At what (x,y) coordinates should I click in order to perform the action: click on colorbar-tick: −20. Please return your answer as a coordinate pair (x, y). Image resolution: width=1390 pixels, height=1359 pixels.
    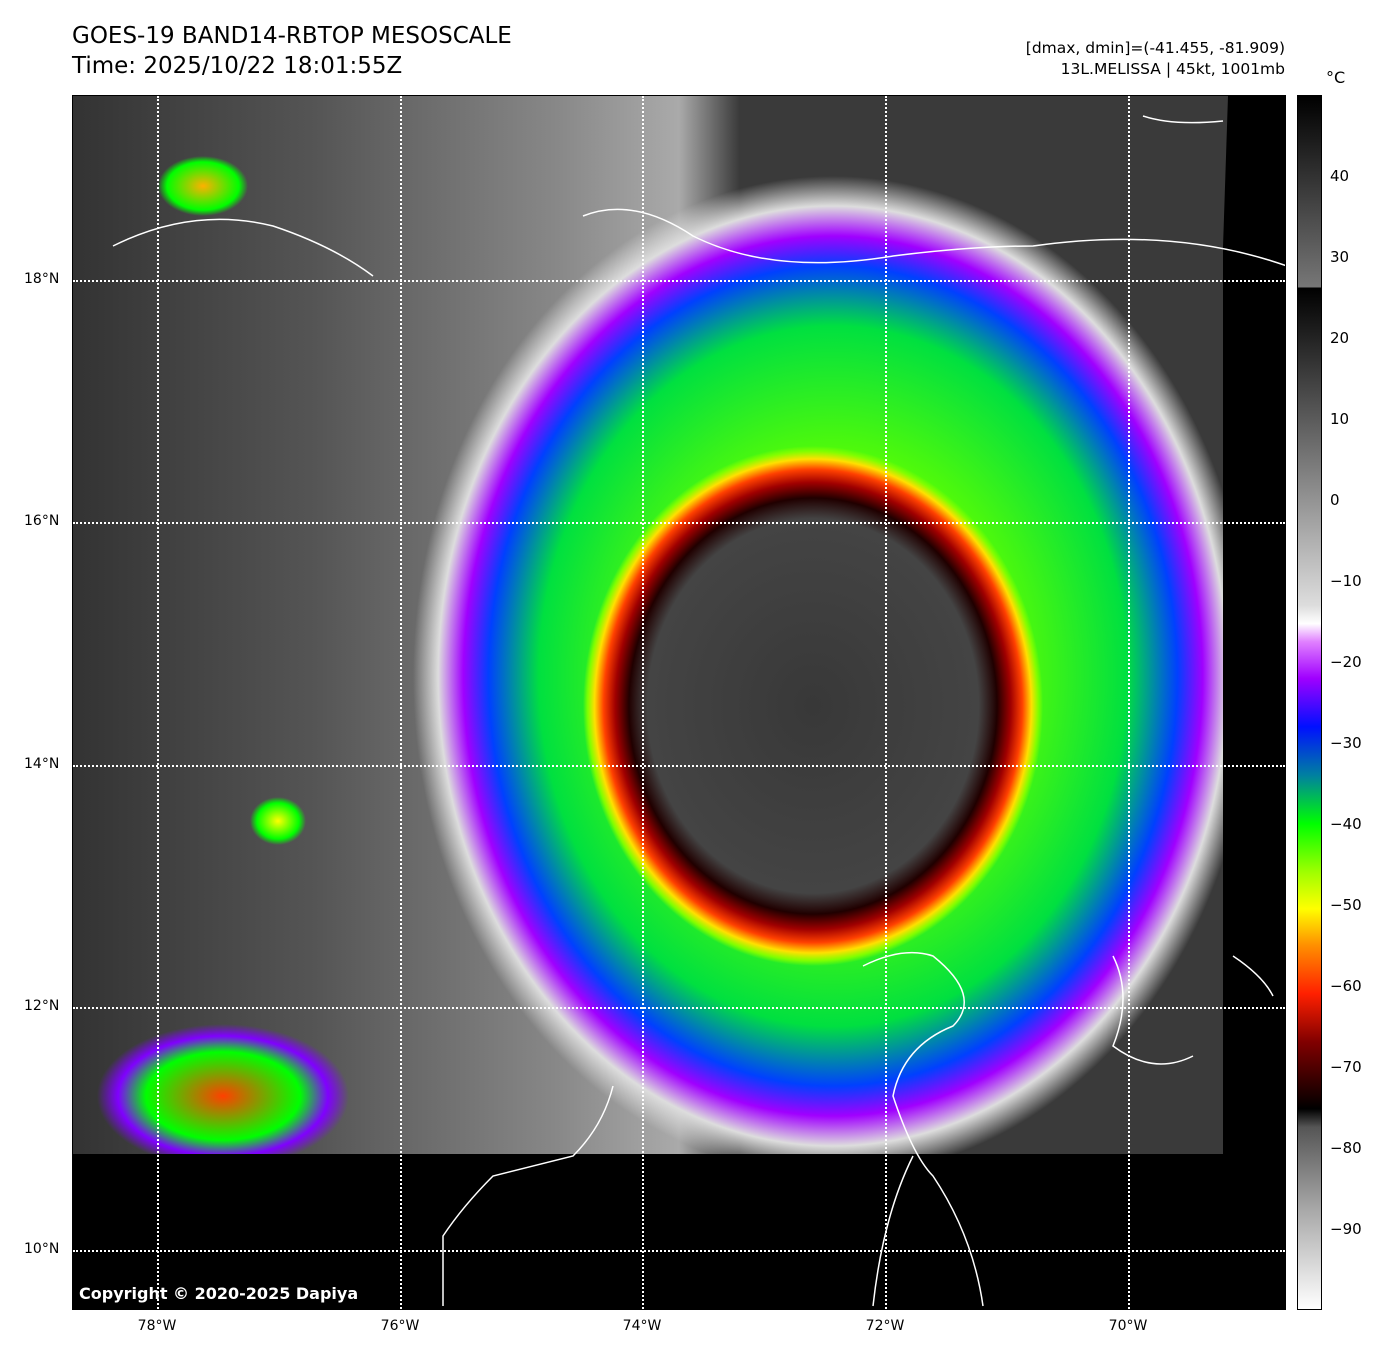
    Looking at the image, I should click on (1346, 662).